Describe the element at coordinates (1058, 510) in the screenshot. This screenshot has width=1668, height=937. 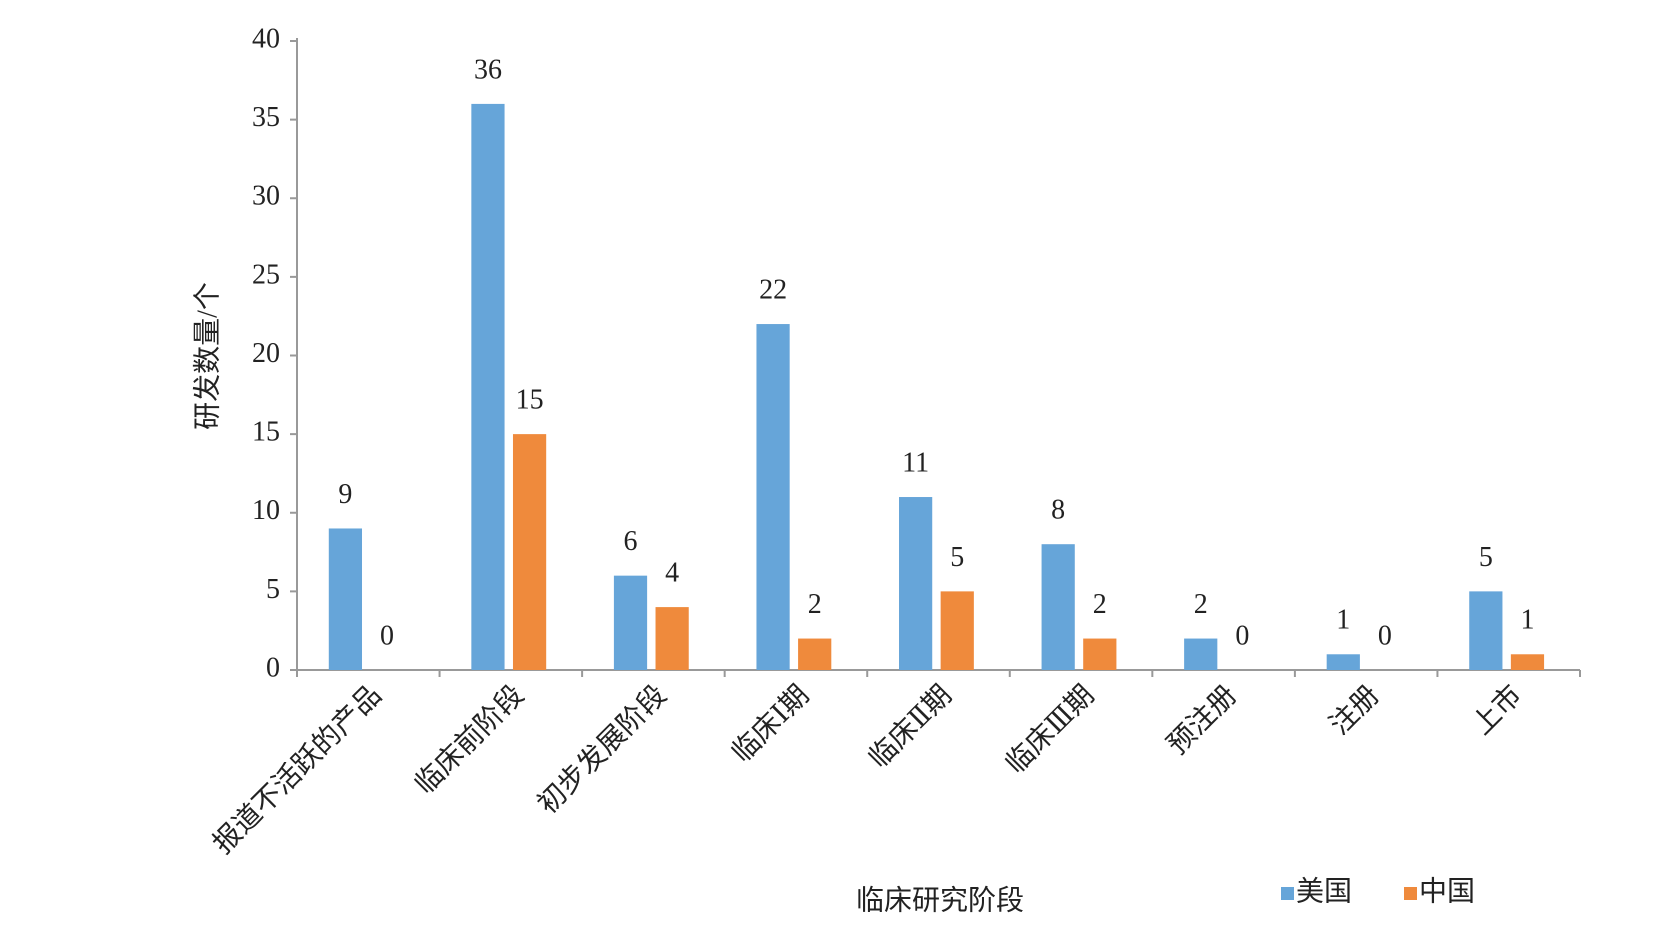
I see `data-label: 8` at that location.